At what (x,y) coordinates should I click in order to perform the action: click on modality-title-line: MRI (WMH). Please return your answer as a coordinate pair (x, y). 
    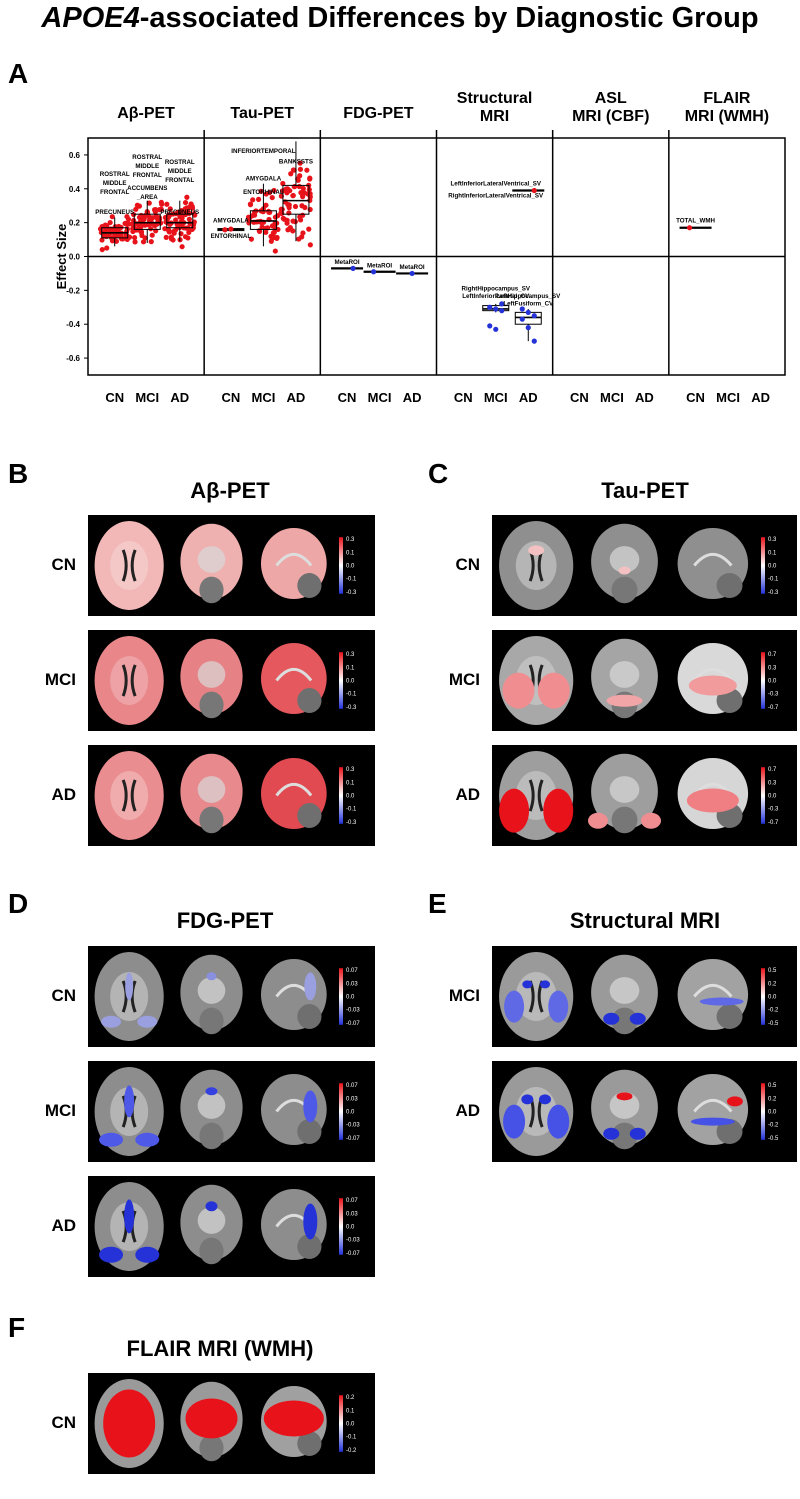
    Looking at the image, I should click on (727, 116).